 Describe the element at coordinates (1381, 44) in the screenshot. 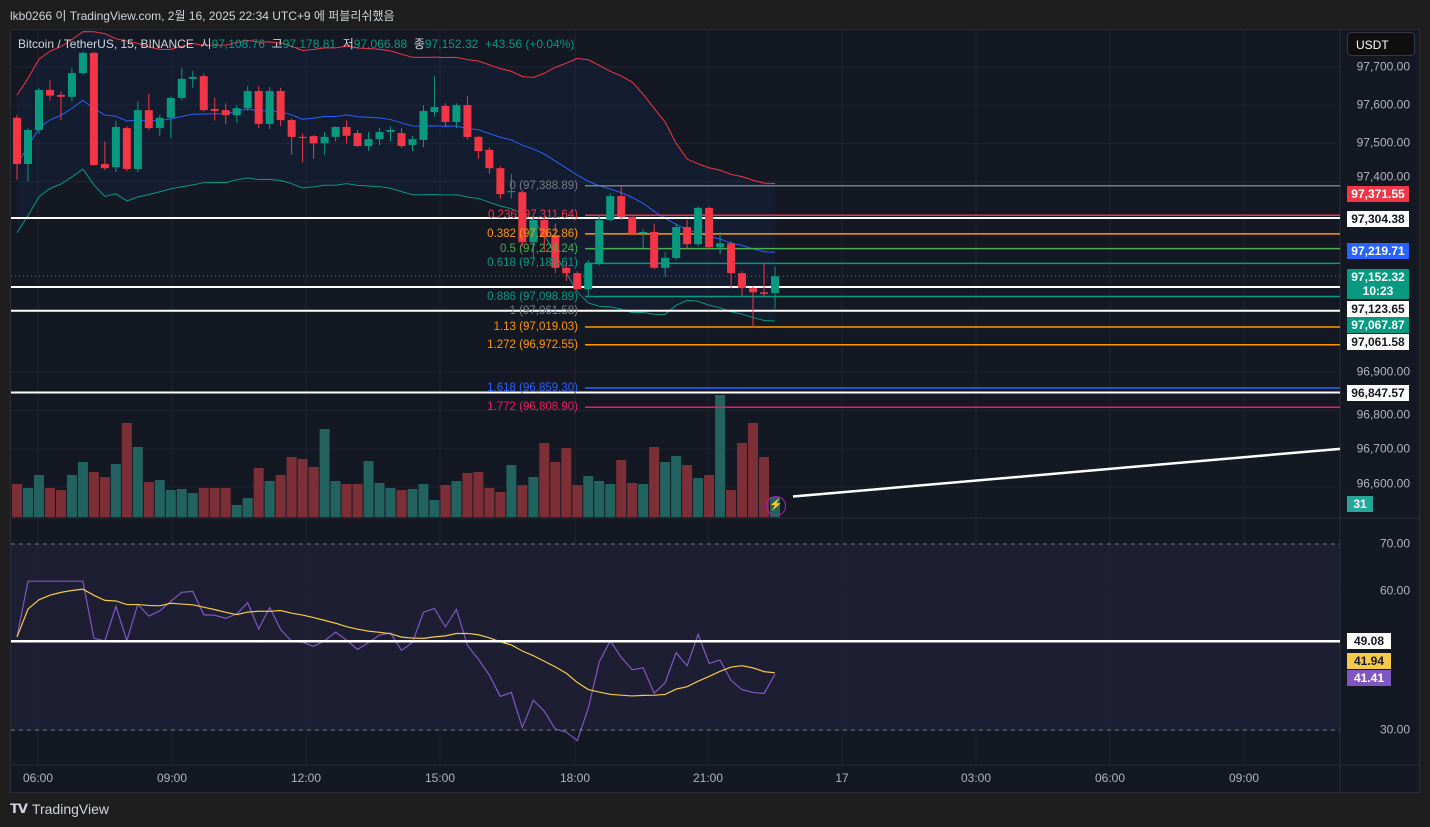

I see `currency-button: USDT` at that location.